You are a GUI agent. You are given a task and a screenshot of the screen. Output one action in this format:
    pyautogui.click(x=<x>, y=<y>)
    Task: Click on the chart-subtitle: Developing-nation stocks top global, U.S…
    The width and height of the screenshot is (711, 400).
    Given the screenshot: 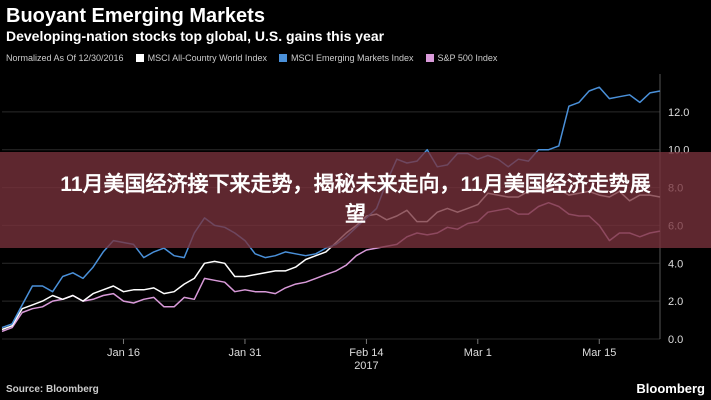 What is the action you would take?
    pyautogui.click(x=195, y=36)
    